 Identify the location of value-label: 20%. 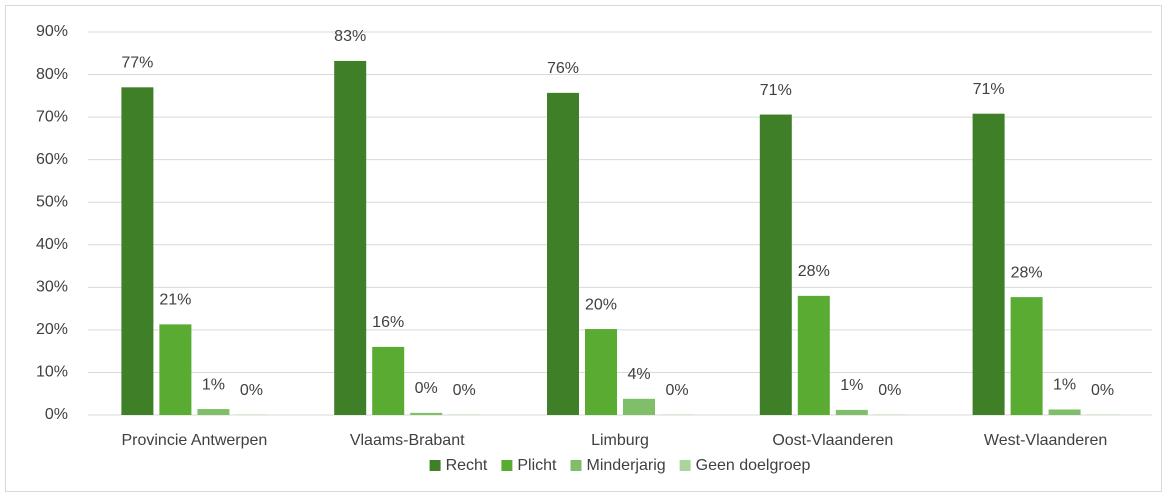
(601, 304).